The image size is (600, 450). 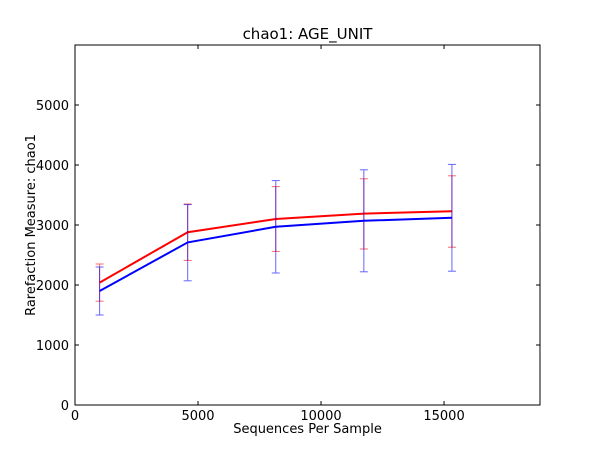 What do you see at coordinates (320, 416) in the screenshot?
I see `x-tick-label: 10000` at bounding box center [320, 416].